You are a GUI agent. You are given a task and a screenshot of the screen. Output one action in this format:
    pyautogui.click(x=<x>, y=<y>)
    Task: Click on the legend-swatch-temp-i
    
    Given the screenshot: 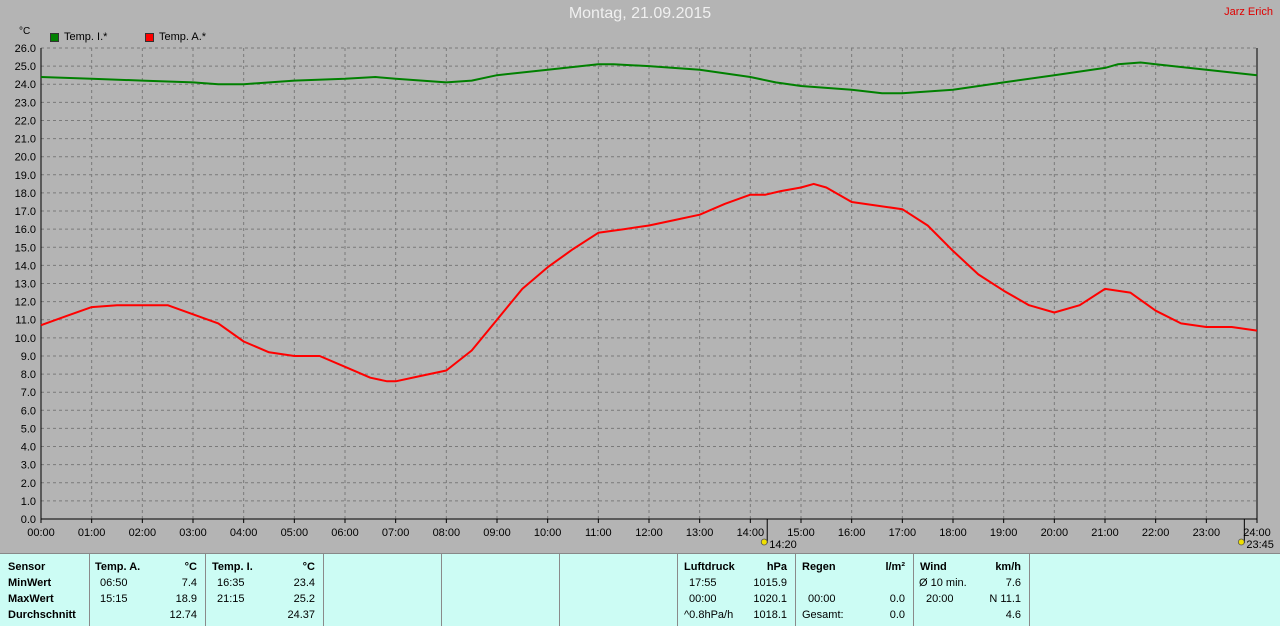 What is the action you would take?
    pyautogui.click(x=54, y=37)
    